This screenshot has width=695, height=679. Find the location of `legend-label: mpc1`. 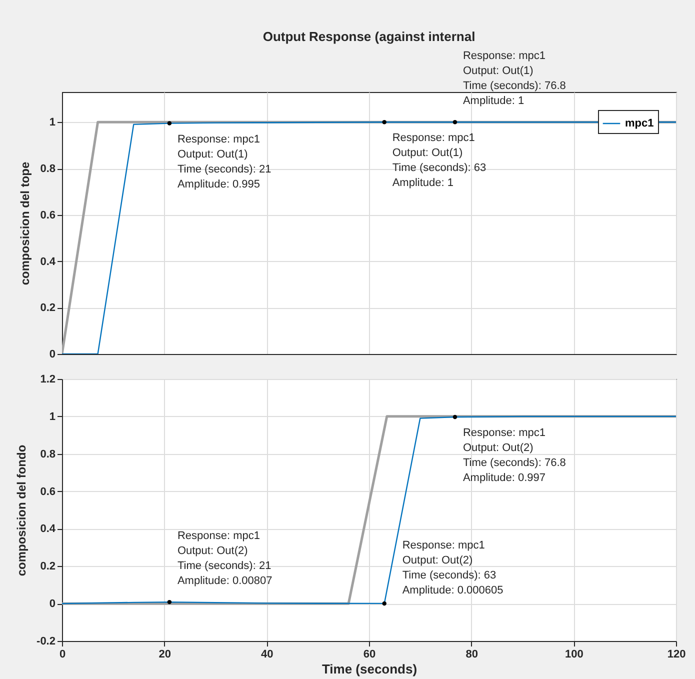

legend-label: mpc1 is located at coordinates (639, 124).